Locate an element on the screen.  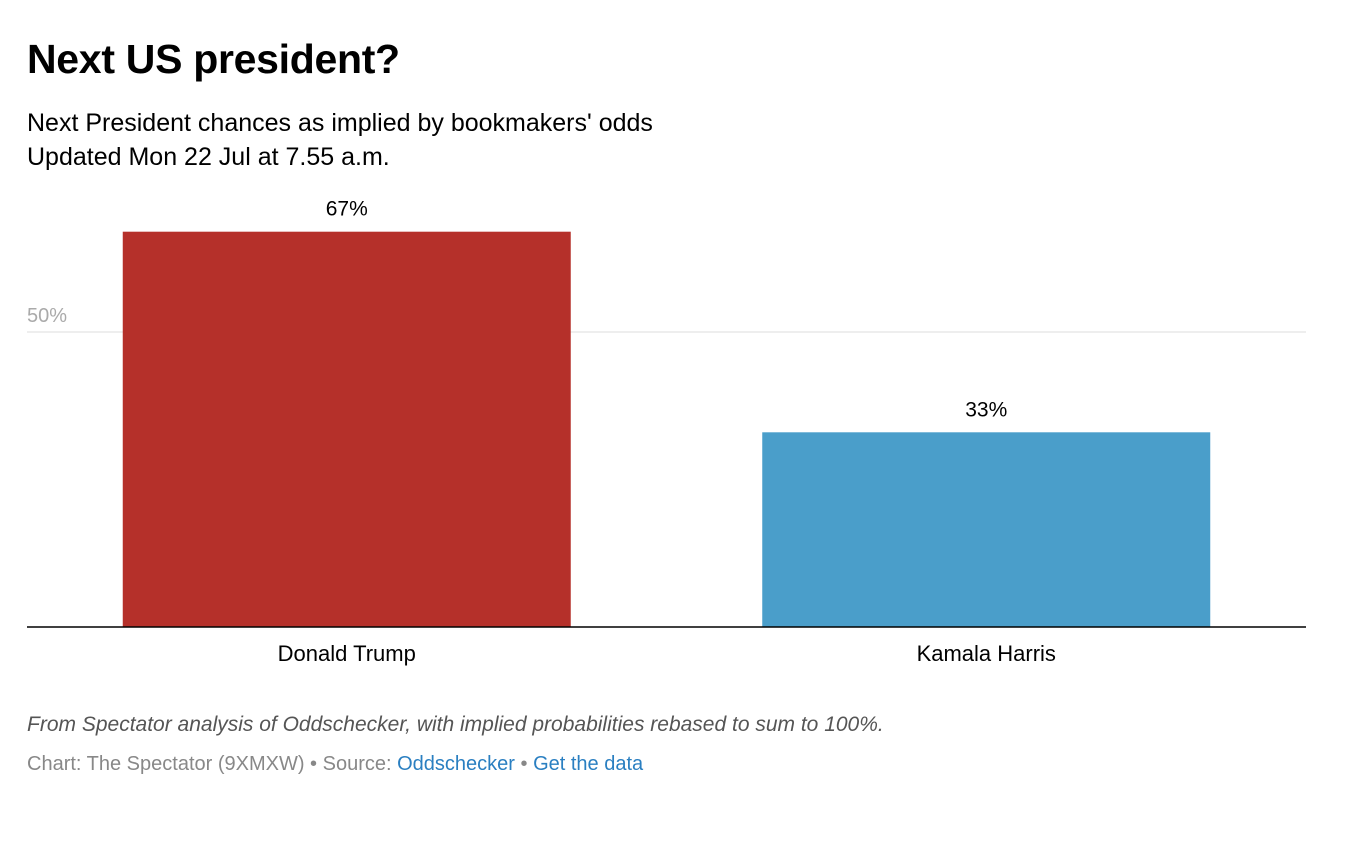
x-tick-label: Donald Trump is located at coordinates (347, 653).